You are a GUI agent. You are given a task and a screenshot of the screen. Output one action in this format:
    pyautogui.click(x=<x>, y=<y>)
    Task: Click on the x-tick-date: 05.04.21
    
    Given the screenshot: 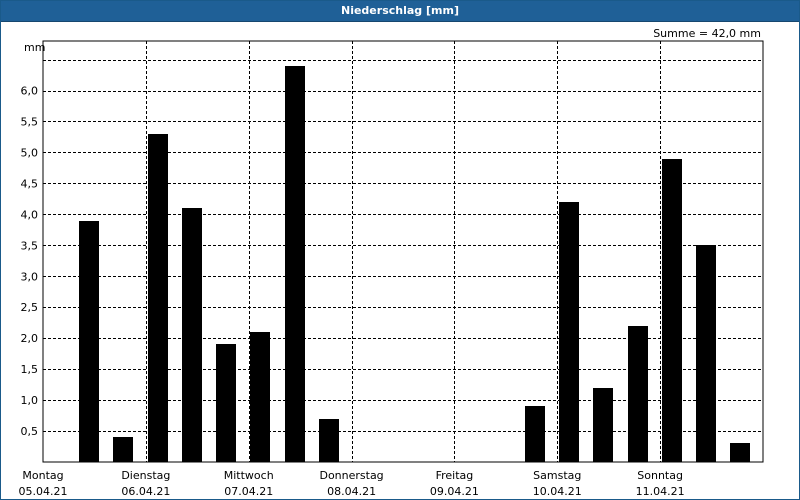 What is the action you would take?
    pyautogui.click(x=43, y=491)
    